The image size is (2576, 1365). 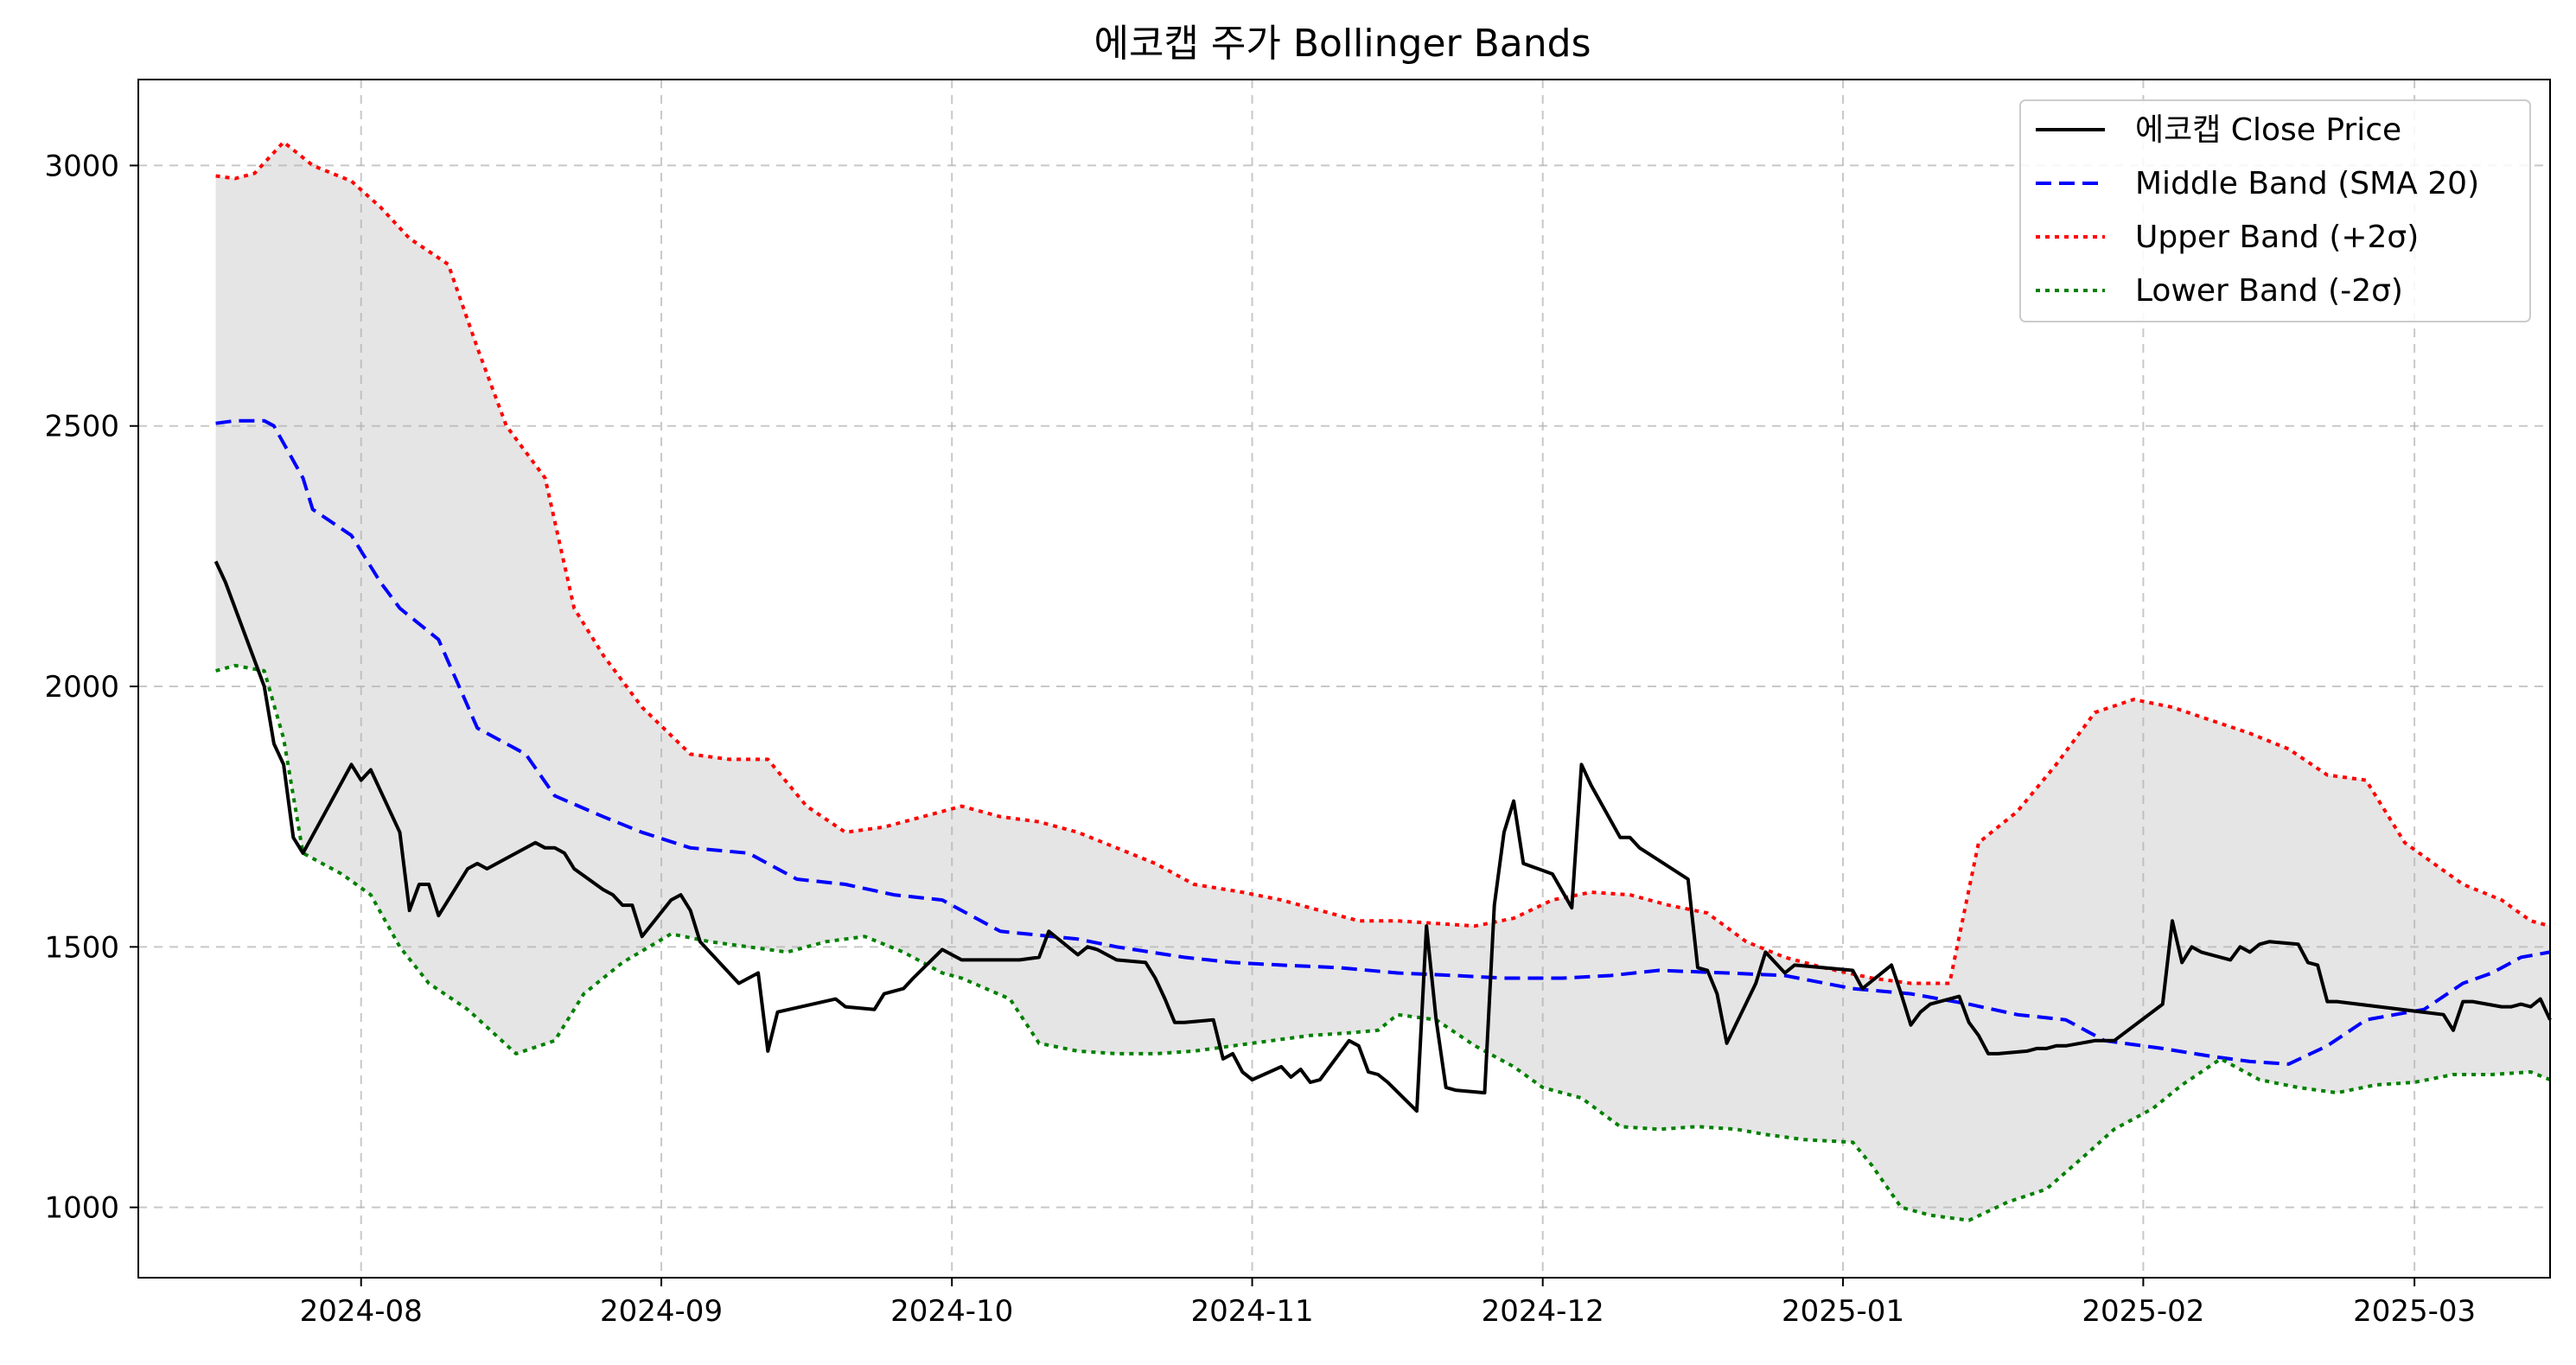 I want to click on y-tick-label: 1500, so click(x=81, y=947).